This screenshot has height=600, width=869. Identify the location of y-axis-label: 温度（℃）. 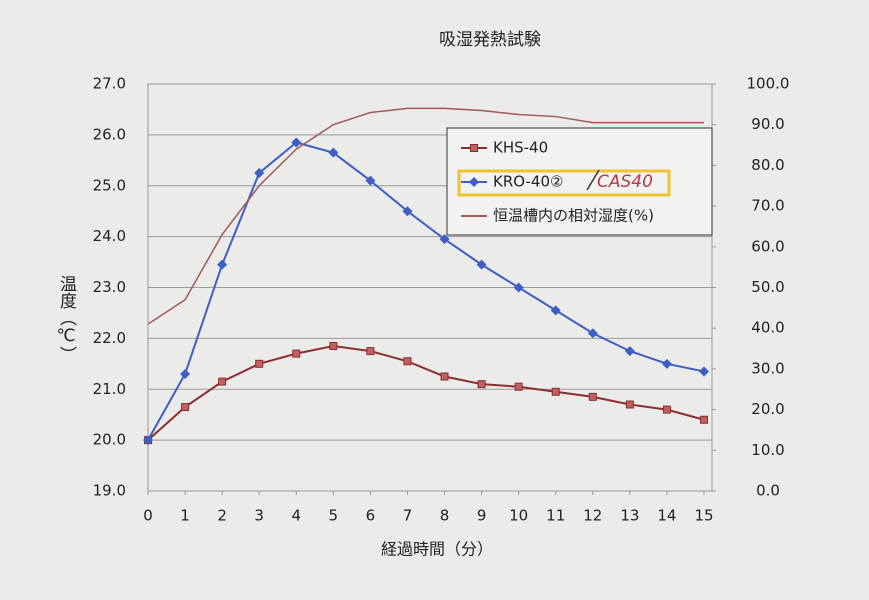
(66, 319).